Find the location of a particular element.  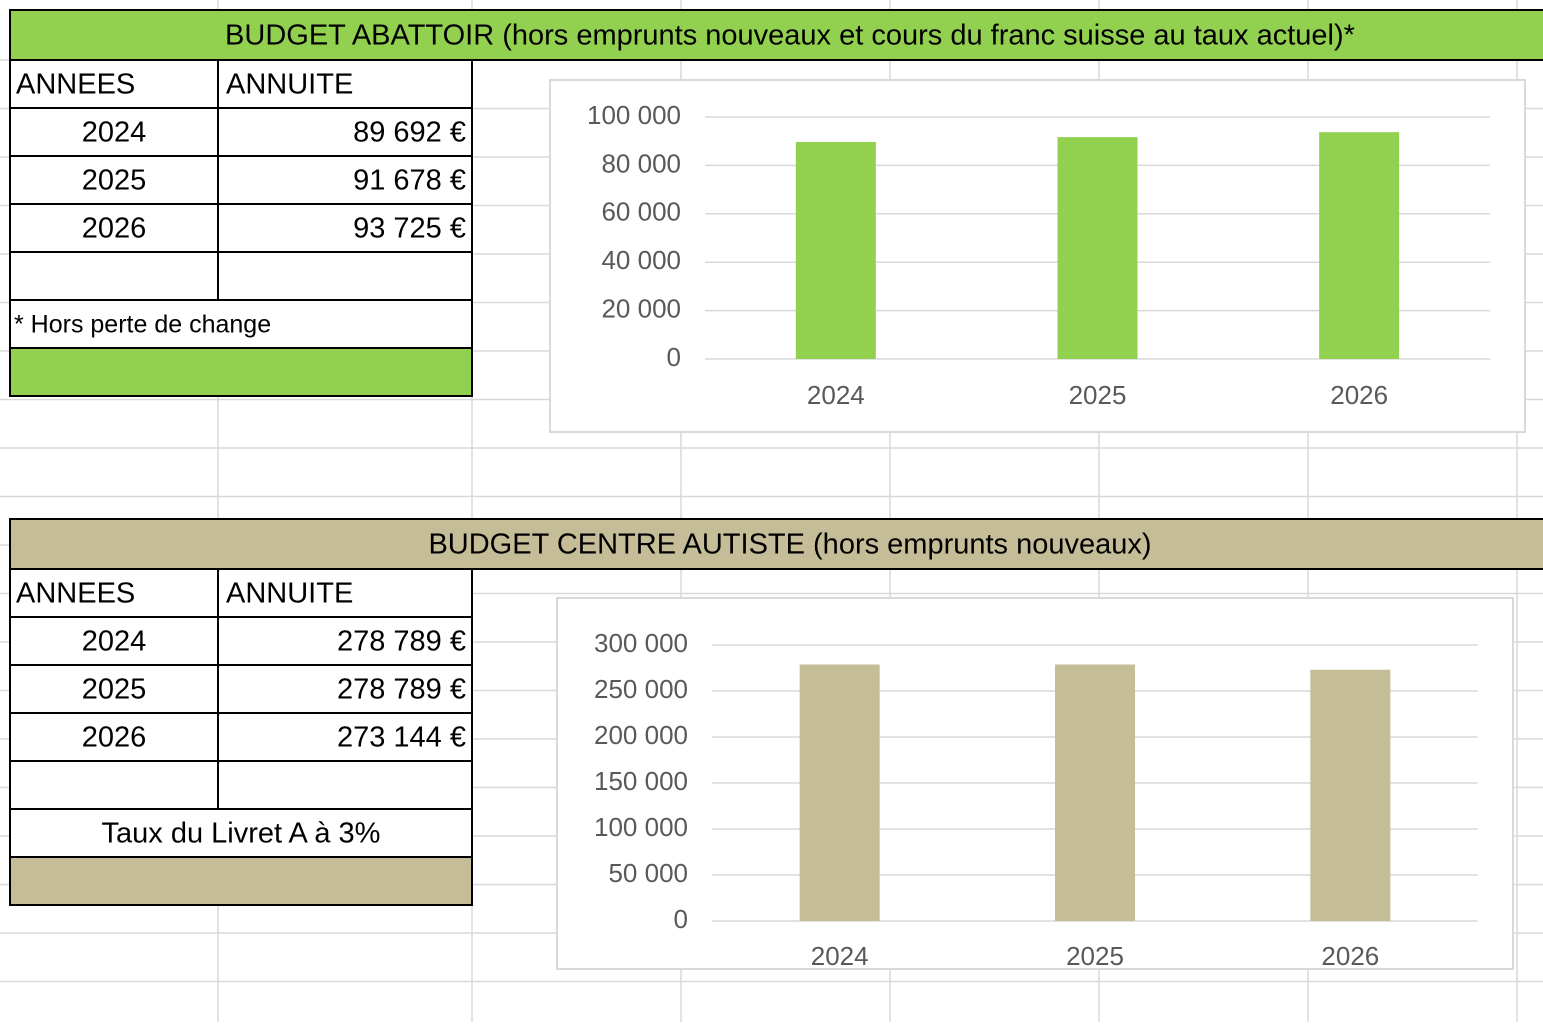

amount-cell: 93 725 € is located at coordinates (409, 229).